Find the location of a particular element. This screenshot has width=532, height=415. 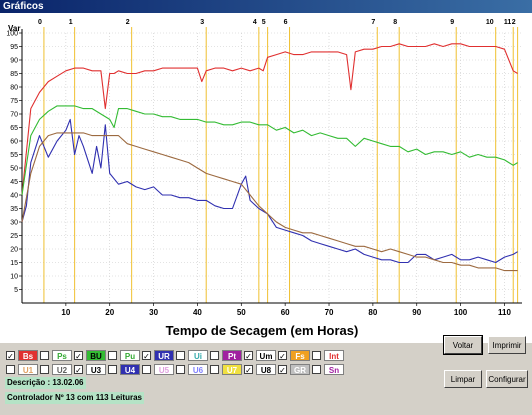

x-tick-label: 110 is located at coordinates (504, 312).